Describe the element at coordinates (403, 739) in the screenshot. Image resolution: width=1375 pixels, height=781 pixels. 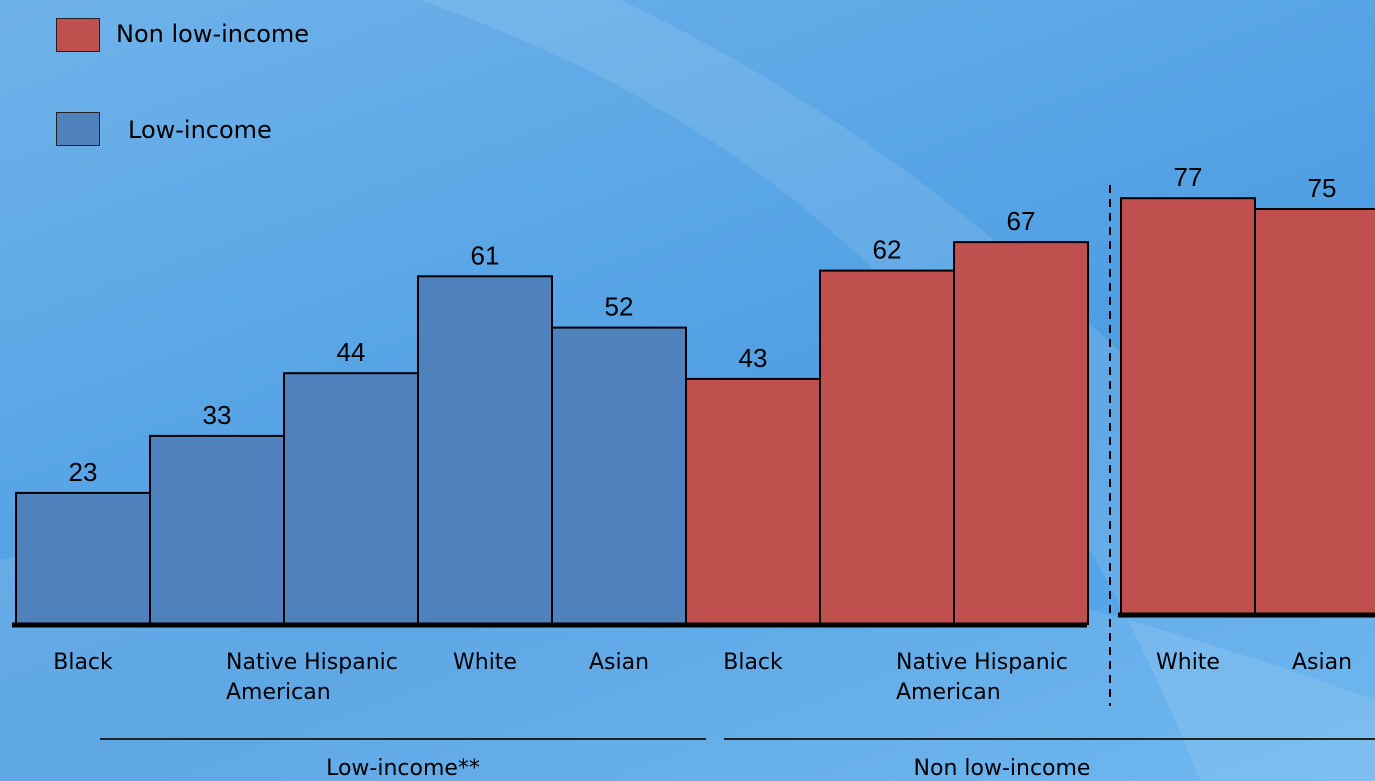
I see `group-underline-low-income` at that location.